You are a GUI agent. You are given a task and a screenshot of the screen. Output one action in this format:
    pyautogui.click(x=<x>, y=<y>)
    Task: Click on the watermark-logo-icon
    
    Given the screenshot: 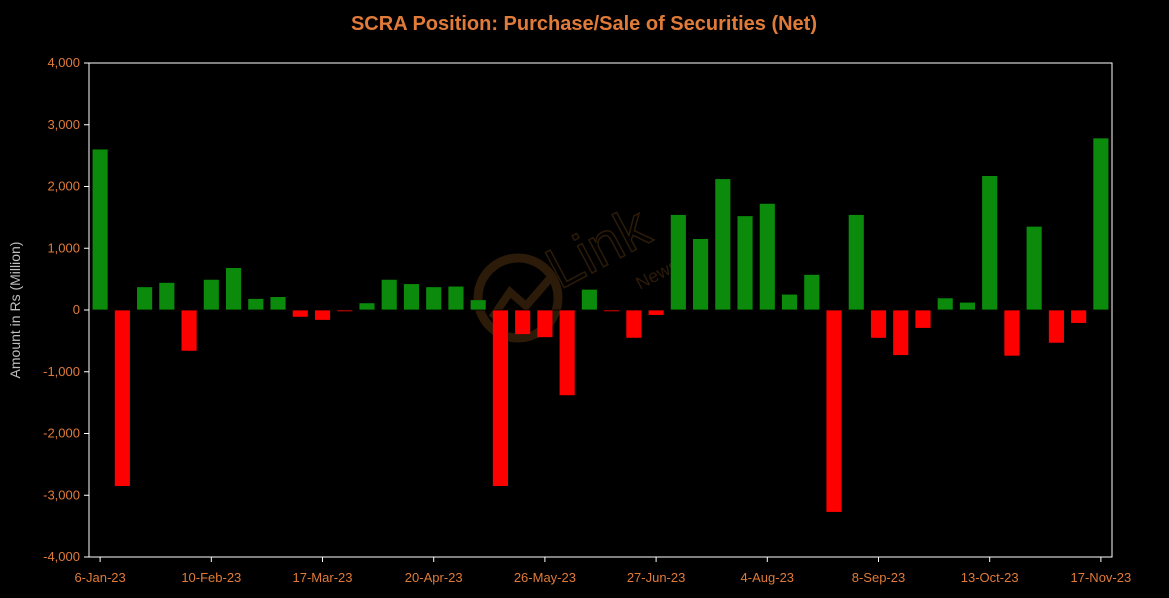 What is the action you would take?
    pyautogui.click(x=518, y=298)
    